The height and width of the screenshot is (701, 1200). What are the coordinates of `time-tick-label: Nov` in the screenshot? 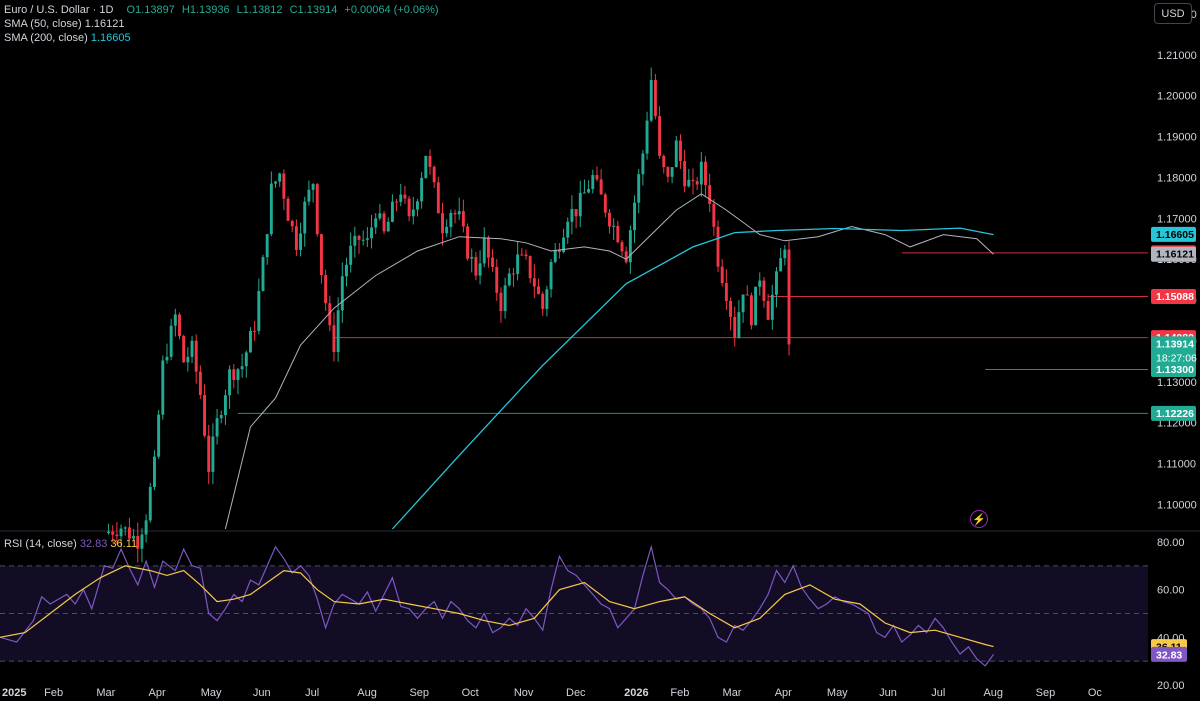 It's located at (524, 693).